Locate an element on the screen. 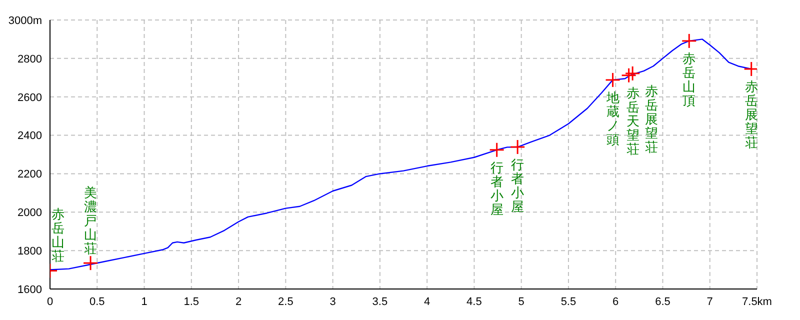 The height and width of the screenshot is (320, 800). annotation: 赤岳山頂 is located at coordinates (689, 79).